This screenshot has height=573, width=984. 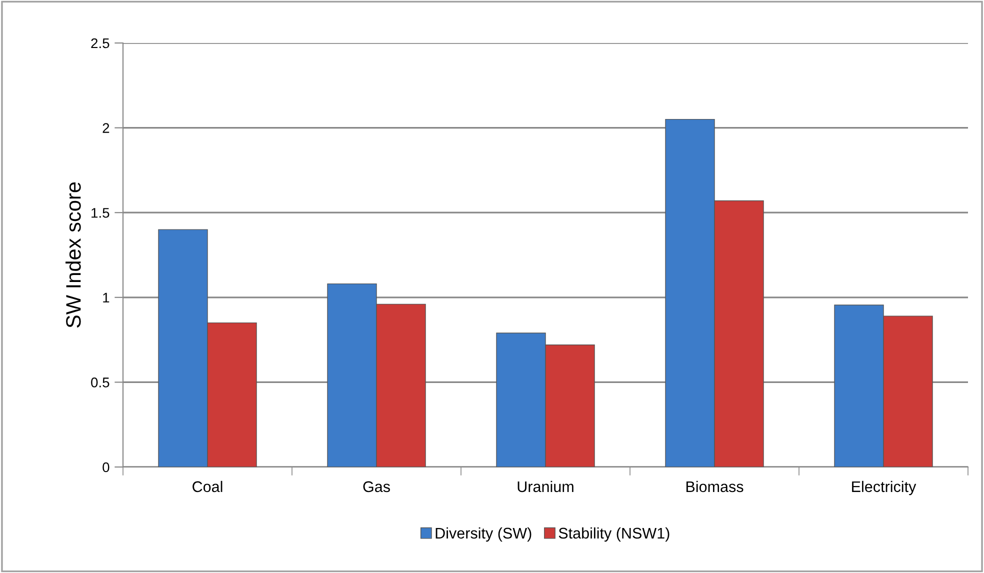 I want to click on y-tick-label: 0.5, so click(x=100, y=383).